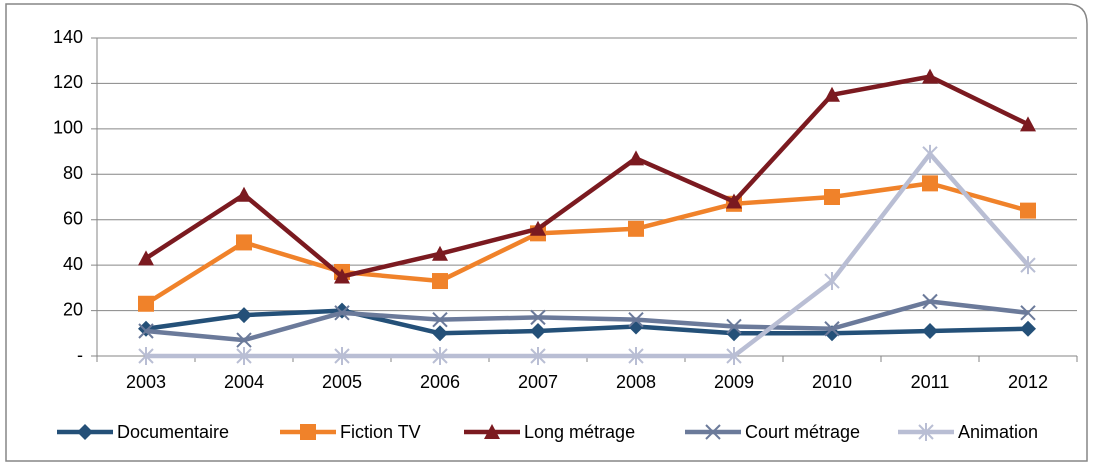 The image size is (1093, 471). Describe the element at coordinates (80, 355) in the screenshot. I see `y-tick-label: -` at that location.